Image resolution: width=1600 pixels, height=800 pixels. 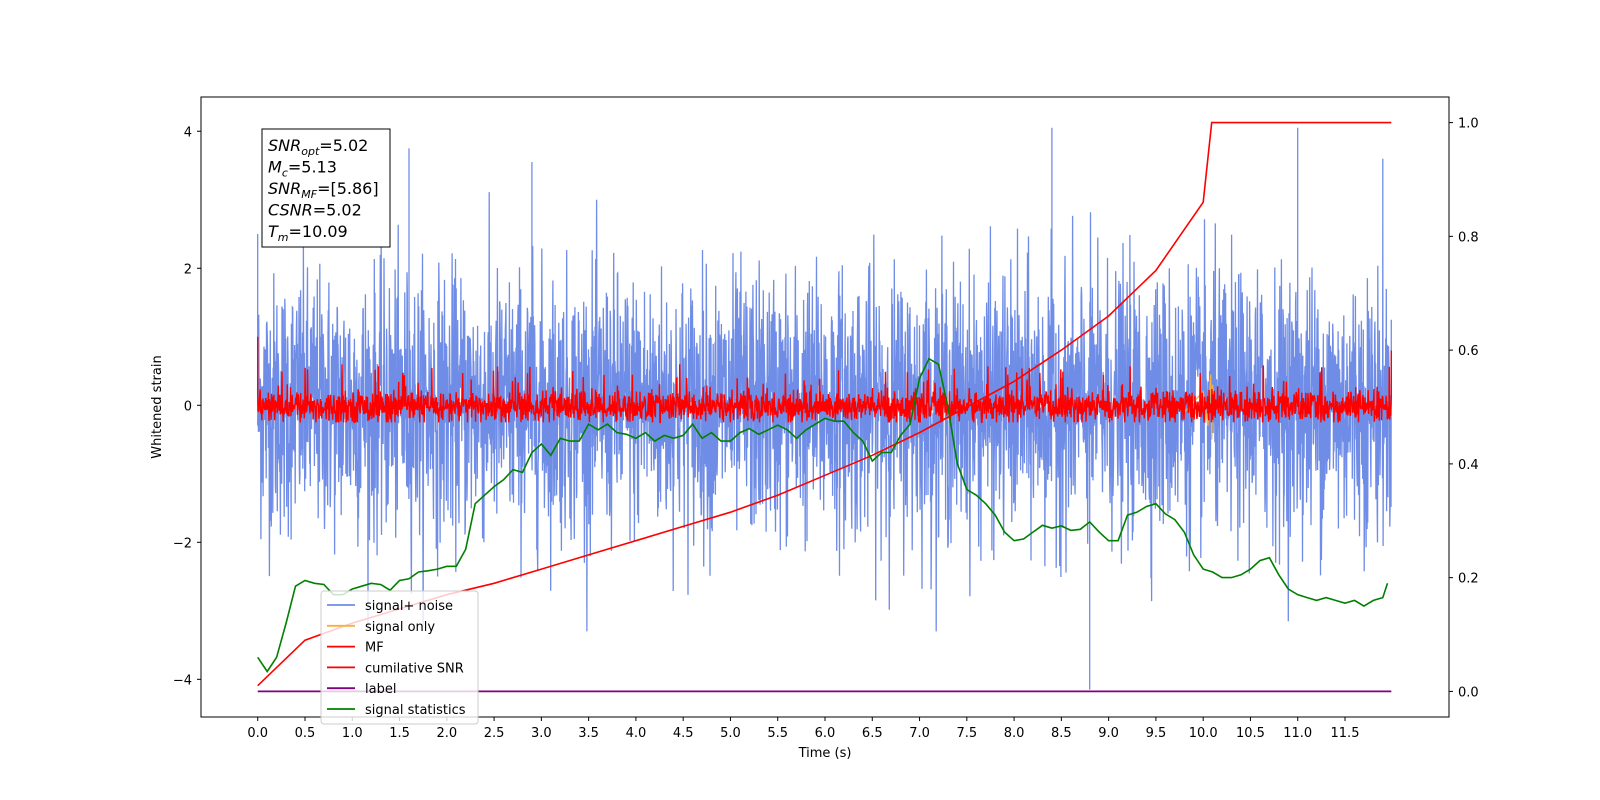 What do you see at coordinates (825, 733) in the screenshot?
I see `x-tick-label: 6.0` at bounding box center [825, 733].